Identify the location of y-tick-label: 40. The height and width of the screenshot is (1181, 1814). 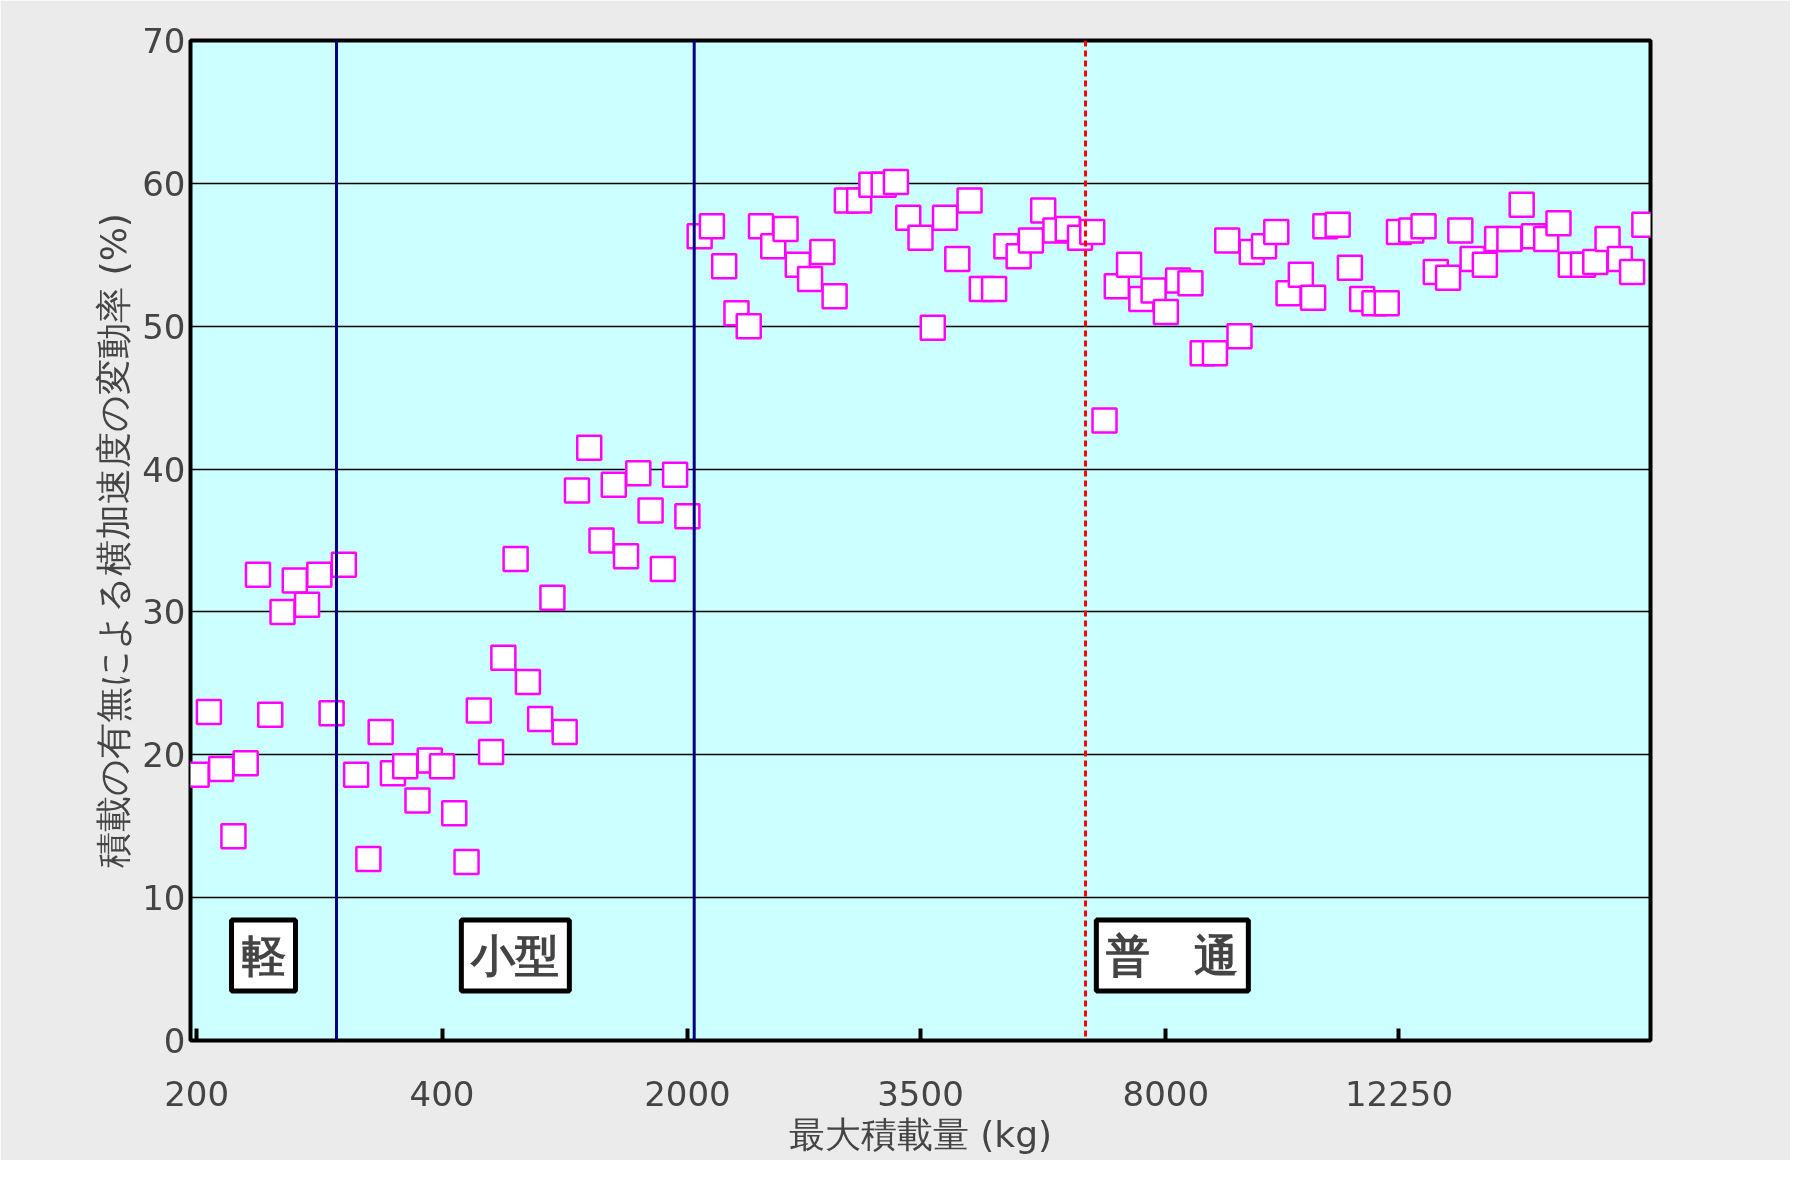
(164, 469).